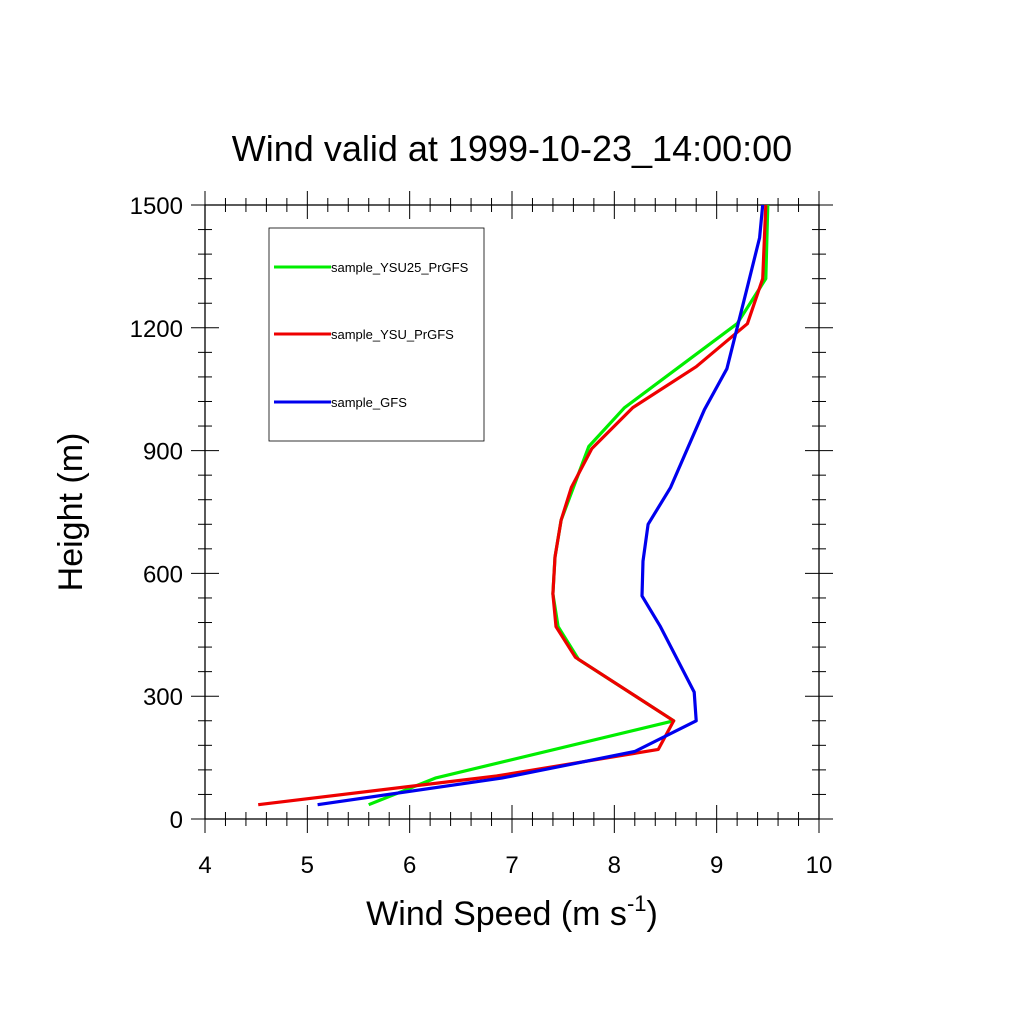 The image size is (1024, 1024). Describe the element at coordinates (369, 402) in the screenshot. I see `legend-label: sample_GFS` at that location.